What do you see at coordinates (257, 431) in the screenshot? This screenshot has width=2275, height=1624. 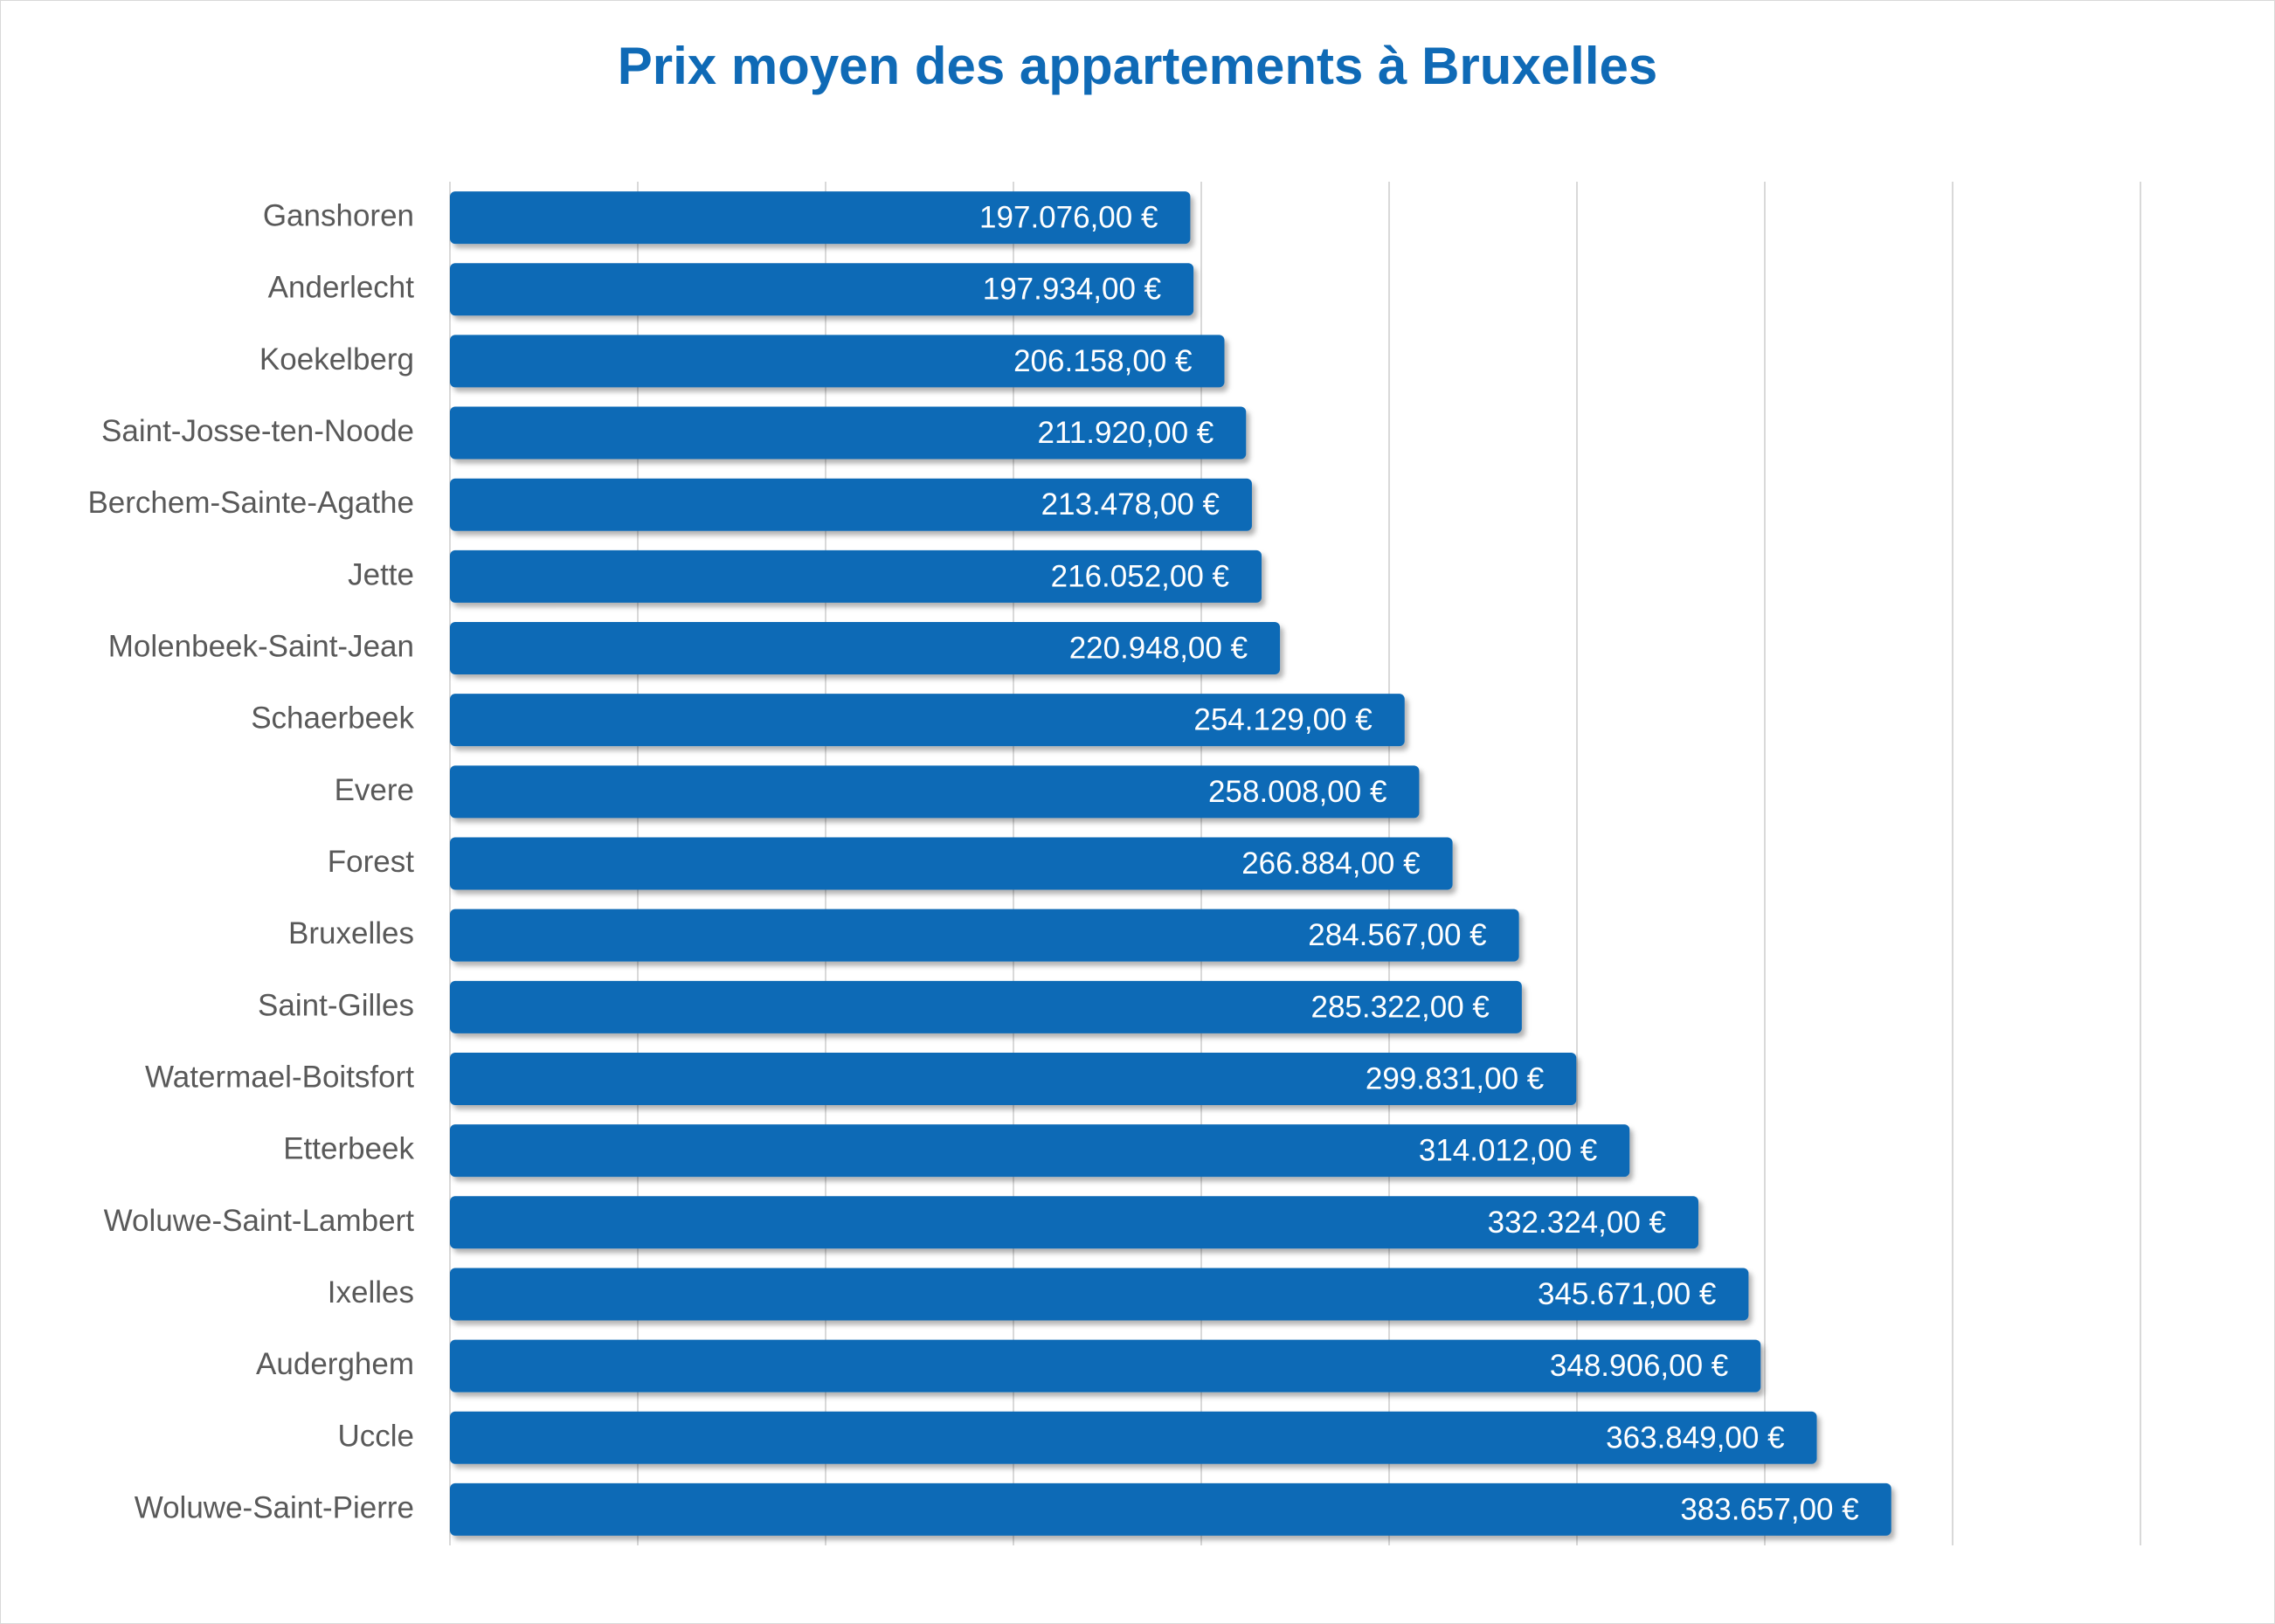 I see `category-label: Saint-Josse-ten-Noode` at bounding box center [257, 431].